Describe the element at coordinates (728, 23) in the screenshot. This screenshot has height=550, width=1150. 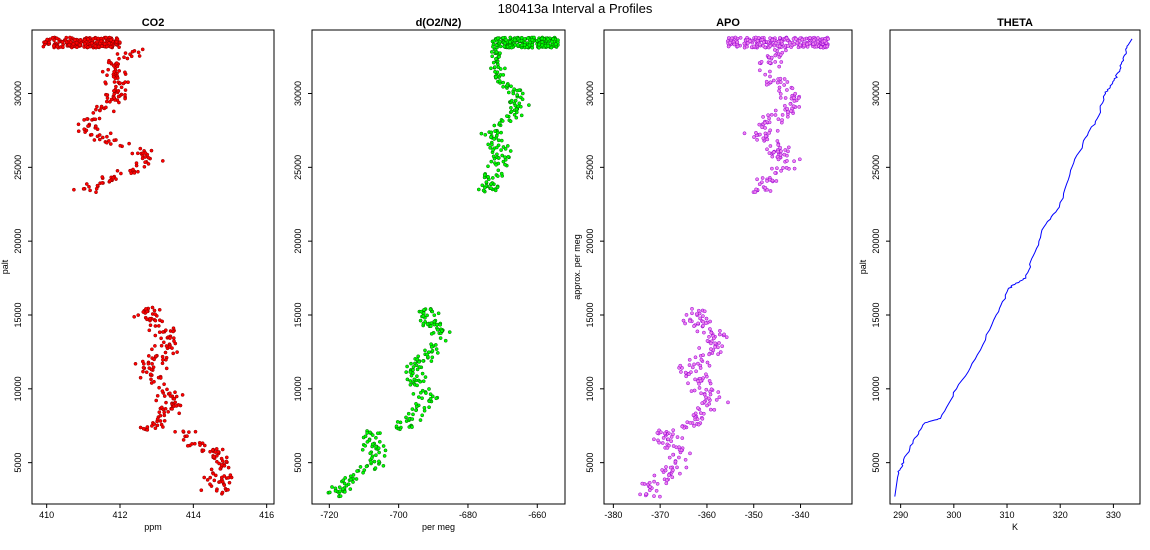
I see `panel-title: APO` at that location.